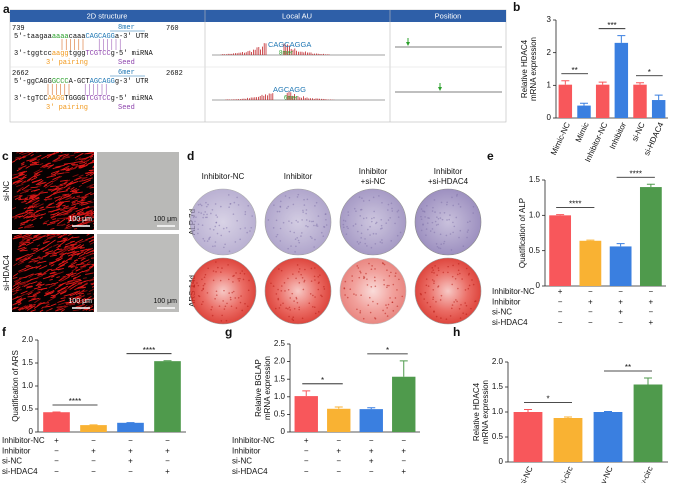 The width and height of the screenshot is (675, 483). What do you see at coordinates (590, 263) in the screenshot?
I see `bar` at bounding box center [590, 263].